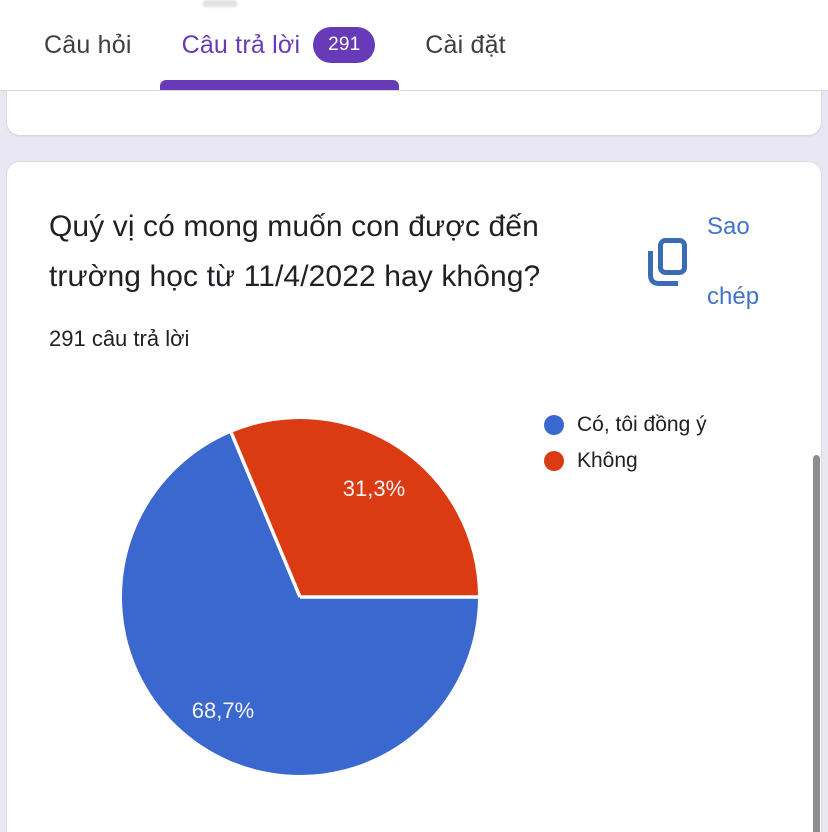 This screenshot has height=832, width=828. I want to click on pie-label-no: 31,3%, so click(374, 488).